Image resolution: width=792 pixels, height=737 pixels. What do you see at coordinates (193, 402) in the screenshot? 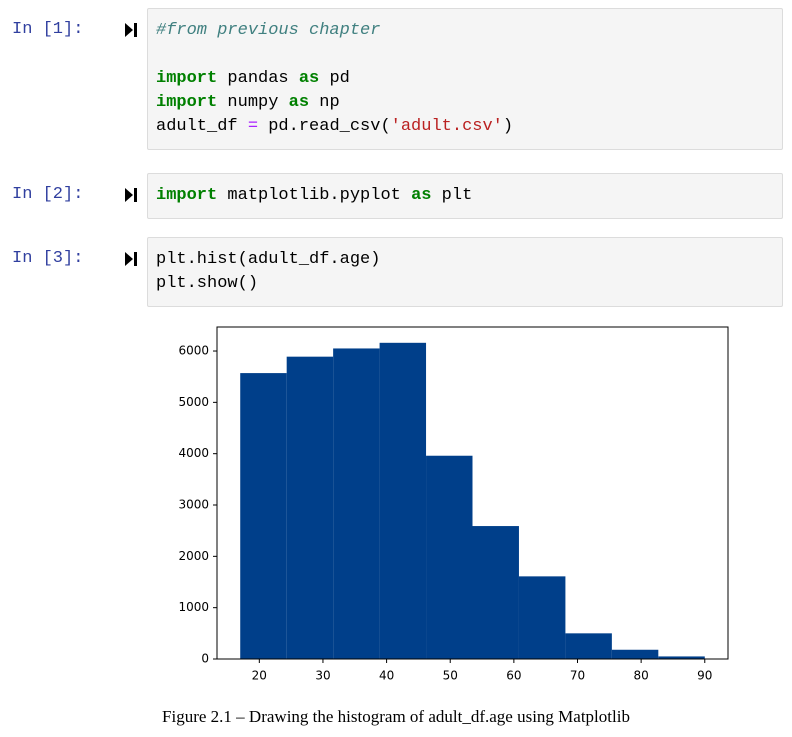
I see `y-tick-label: 5000` at bounding box center [193, 402].